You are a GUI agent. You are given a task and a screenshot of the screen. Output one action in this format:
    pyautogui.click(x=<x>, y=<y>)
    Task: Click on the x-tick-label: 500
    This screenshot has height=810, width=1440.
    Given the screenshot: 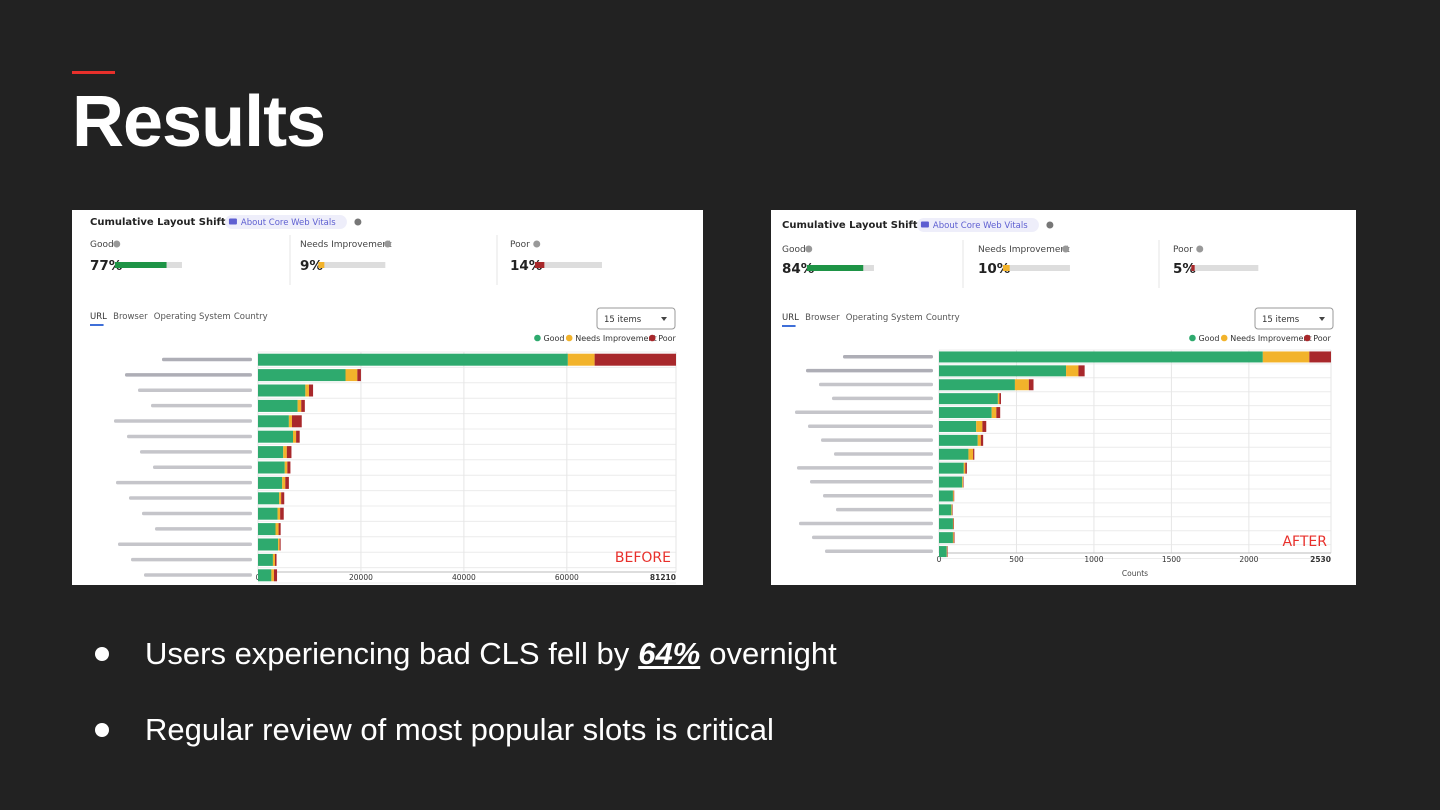 What is the action you would take?
    pyautogui.click(x=1016, y=559)
    